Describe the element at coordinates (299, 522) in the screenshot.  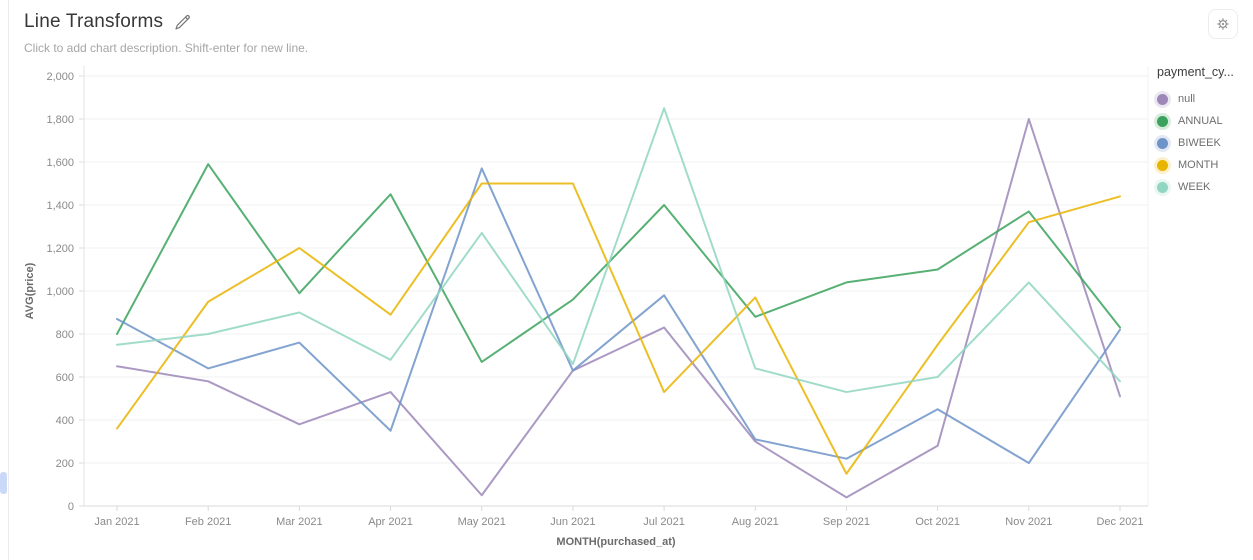
I see `x-tick-label: Mar 2021` at that location.